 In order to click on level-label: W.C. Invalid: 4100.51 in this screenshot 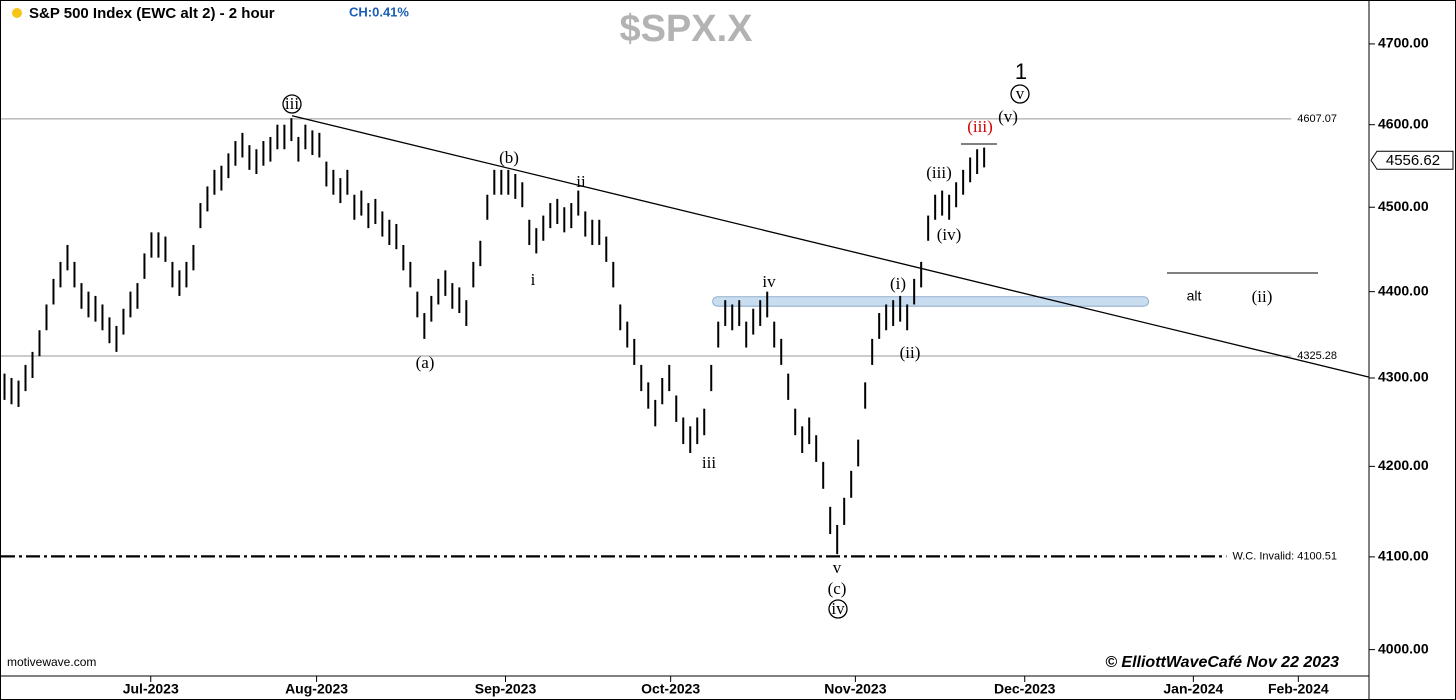, I will do `click(1284, 556)`.